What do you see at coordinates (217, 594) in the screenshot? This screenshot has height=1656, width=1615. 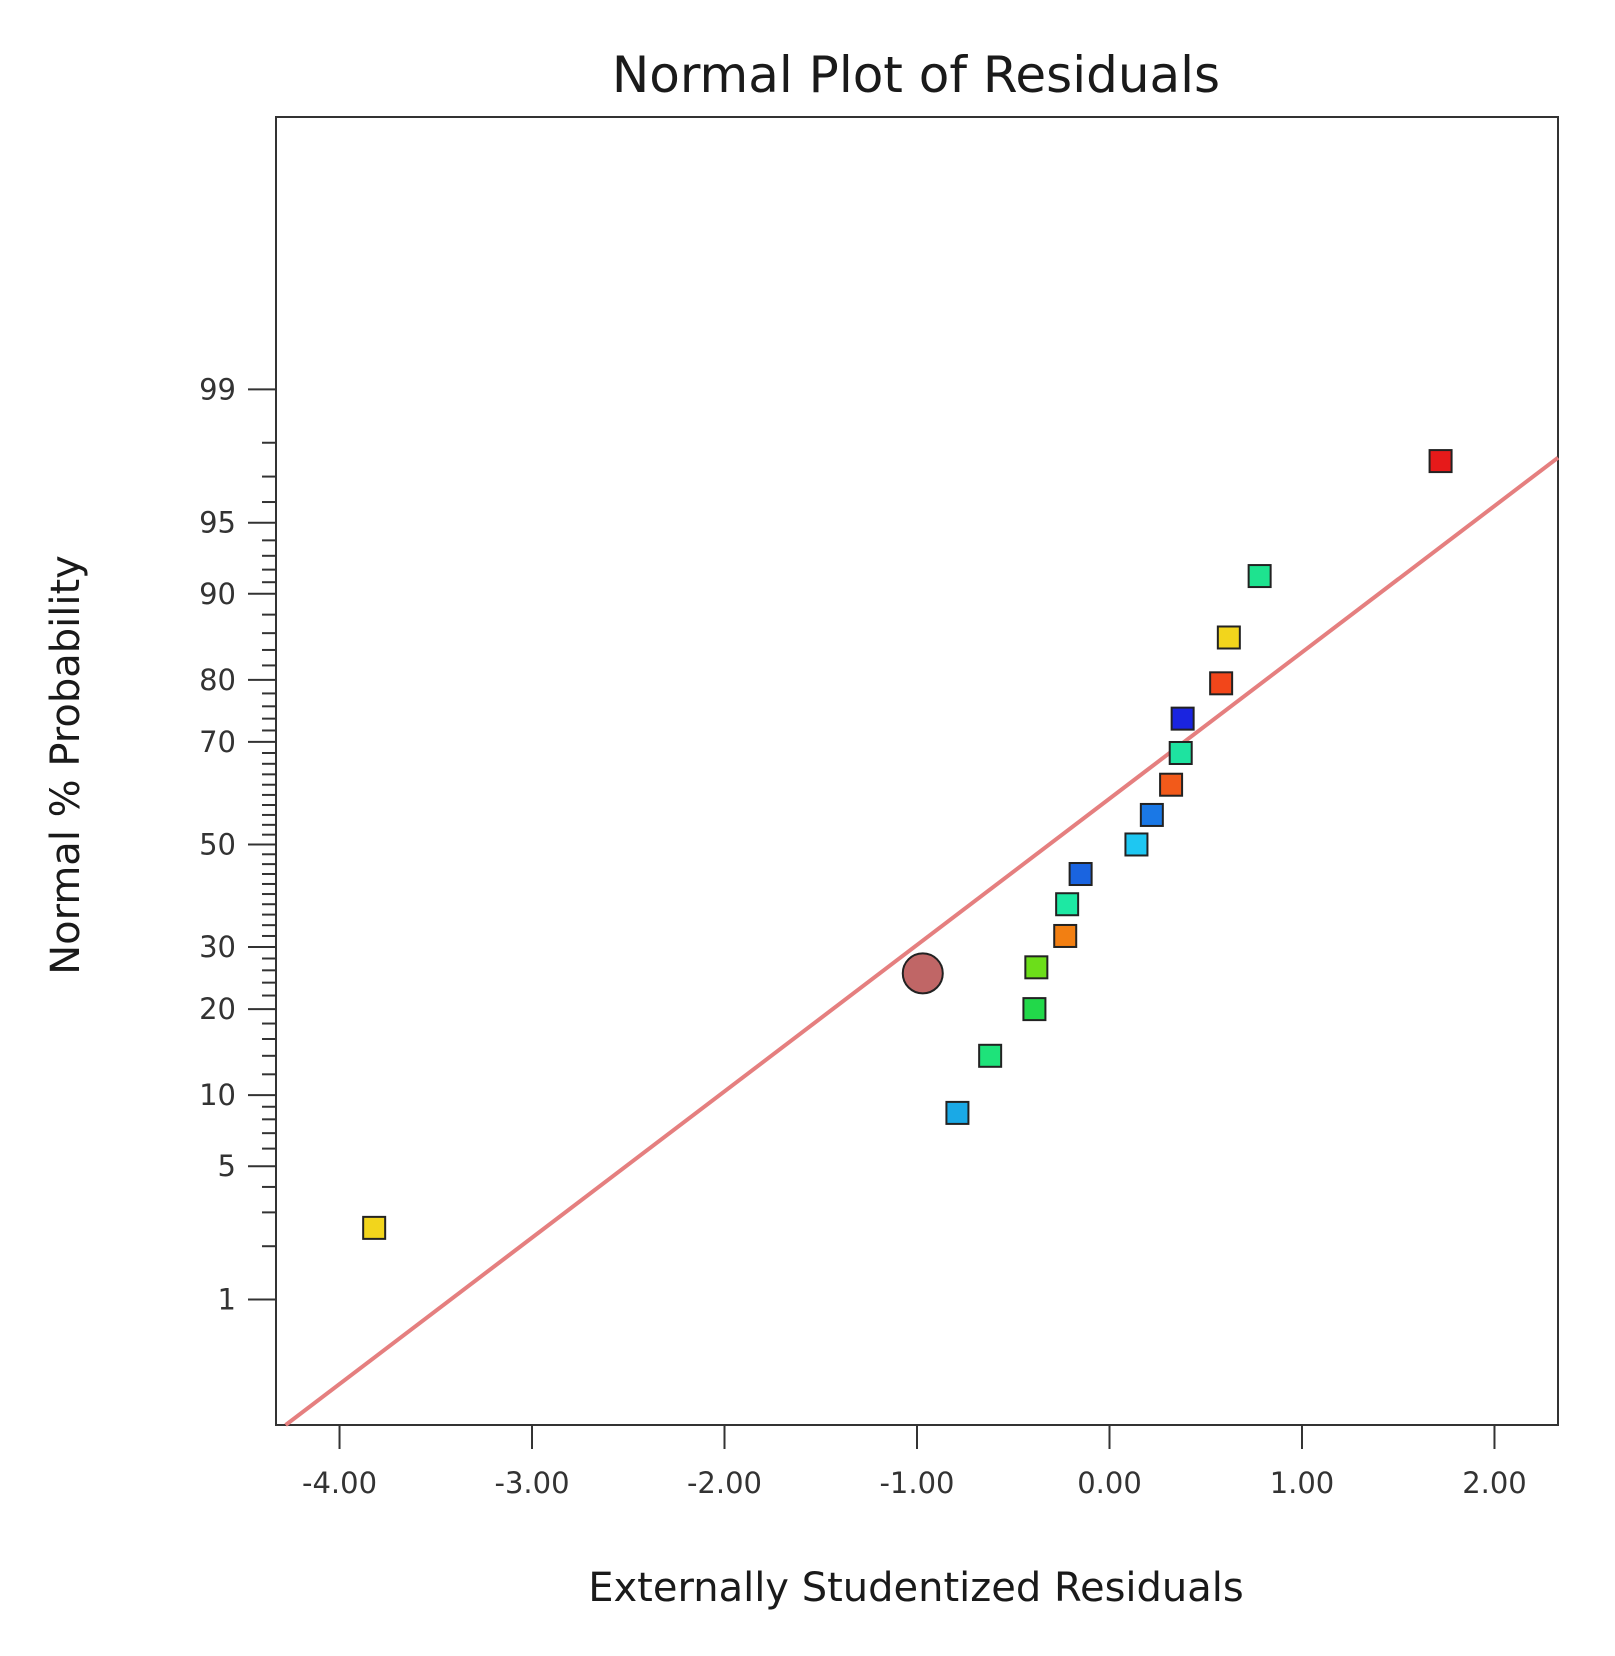 I see `y-tick-label: 90` at bounding box center [217, 594].